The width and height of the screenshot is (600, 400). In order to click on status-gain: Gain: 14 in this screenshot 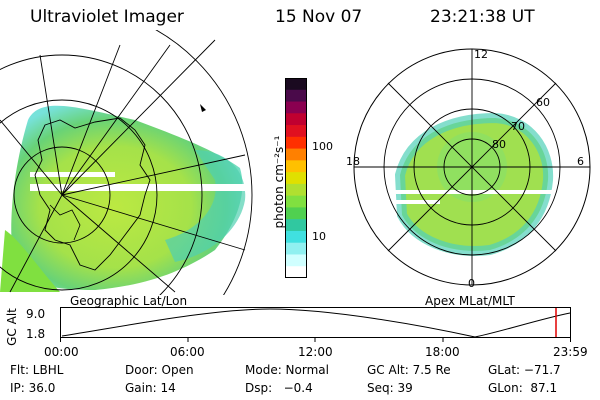, I will do `click(150, 388)`.